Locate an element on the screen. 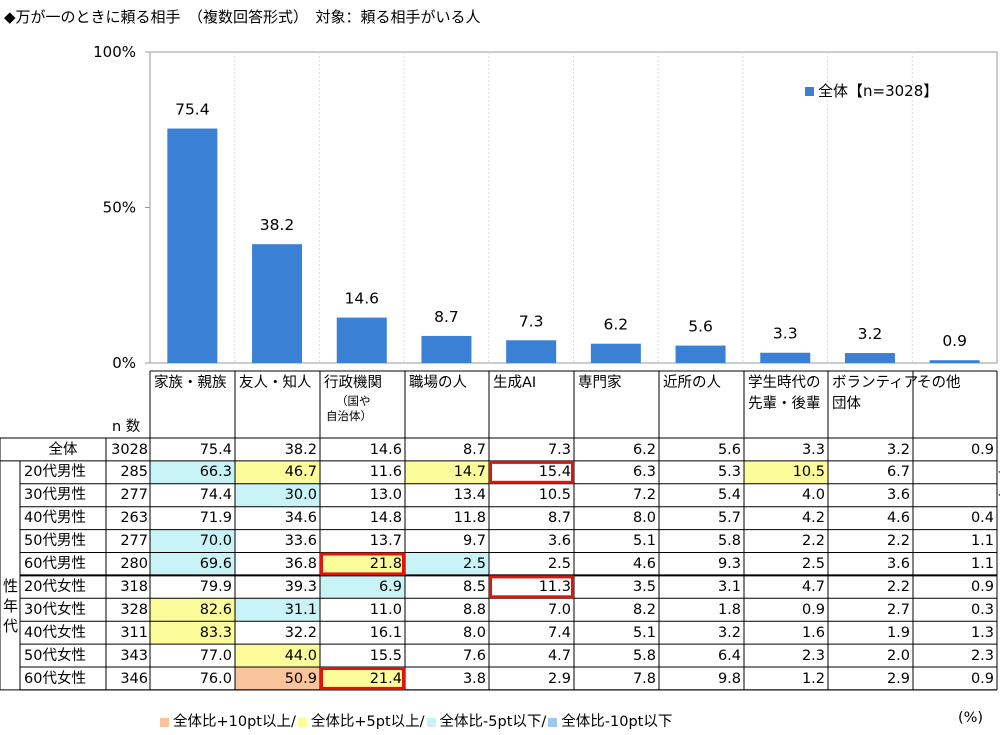 The height and width of the screenshot is (735, 1000). table-cell: 9.3 is located at coordinates (729, 564).